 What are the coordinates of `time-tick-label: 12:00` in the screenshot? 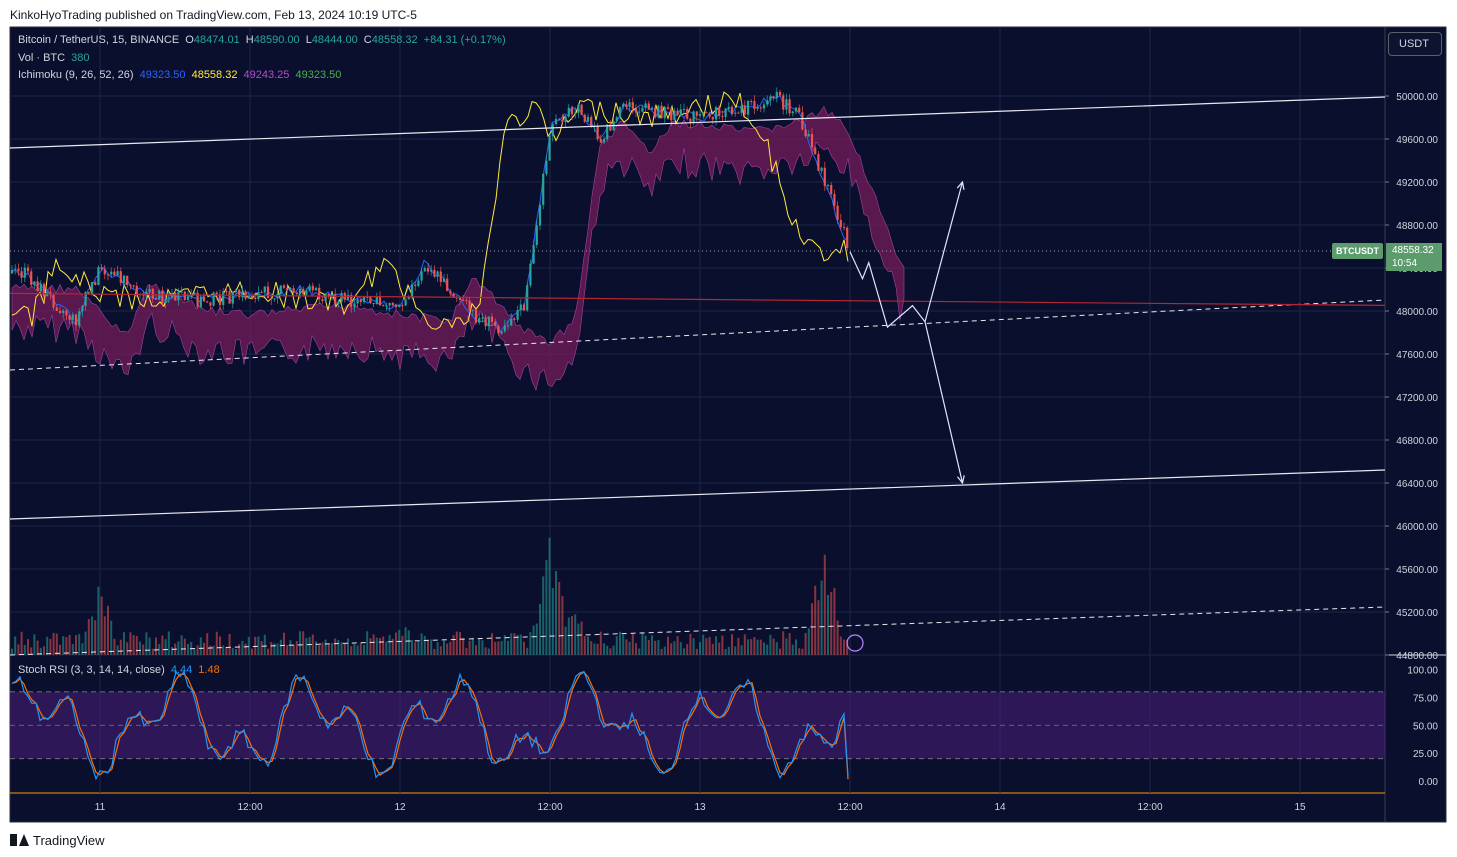 It's located at (249, 807).